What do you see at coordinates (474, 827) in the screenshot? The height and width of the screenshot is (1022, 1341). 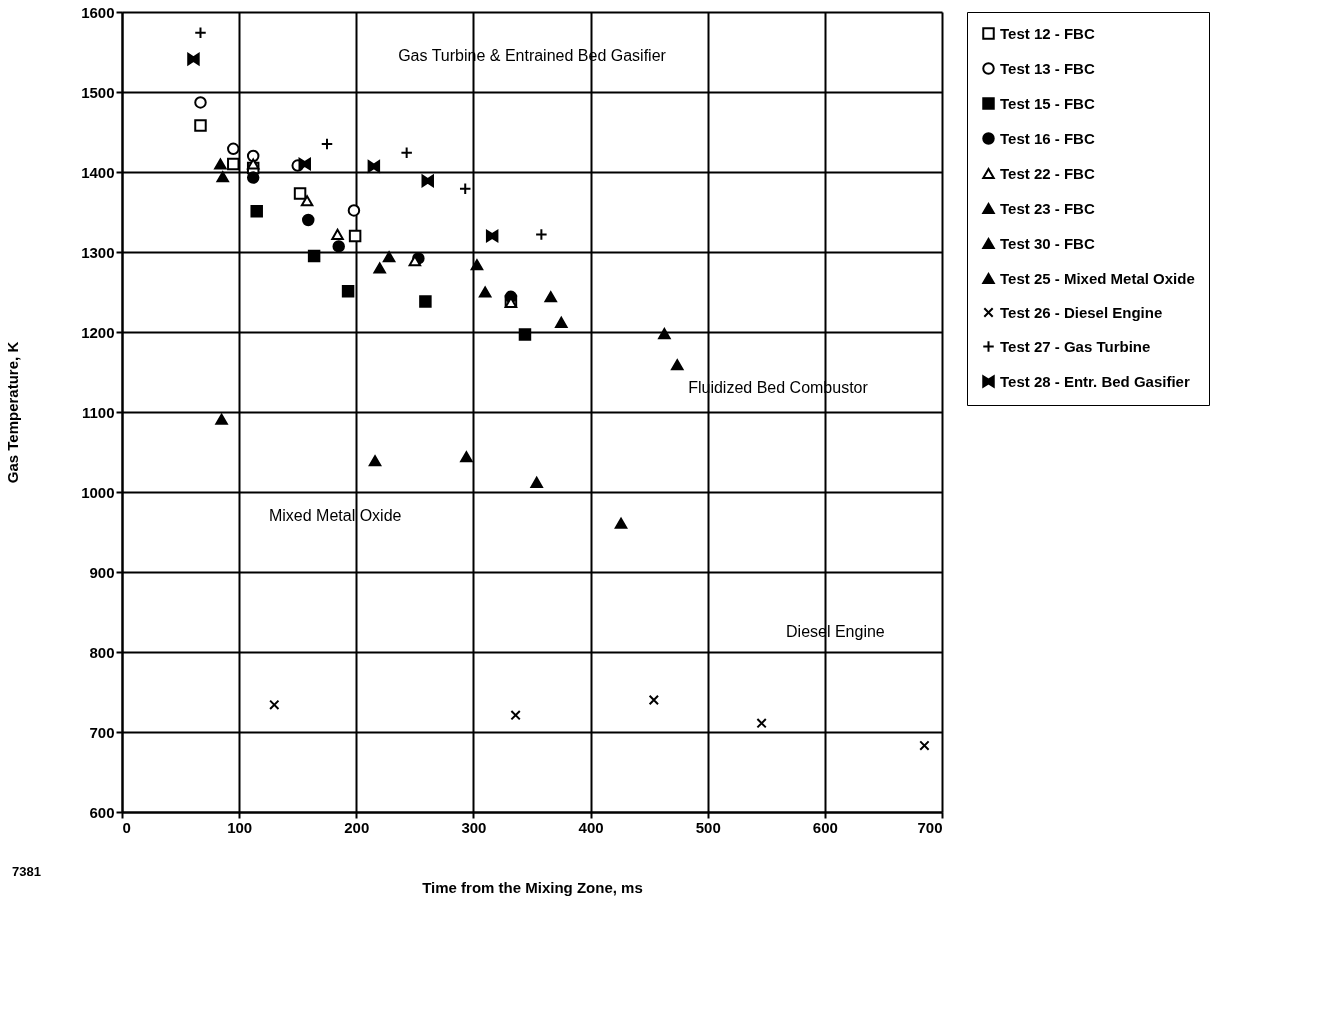 I see `x-tick-label: 300` at bounding box center [474, 827].